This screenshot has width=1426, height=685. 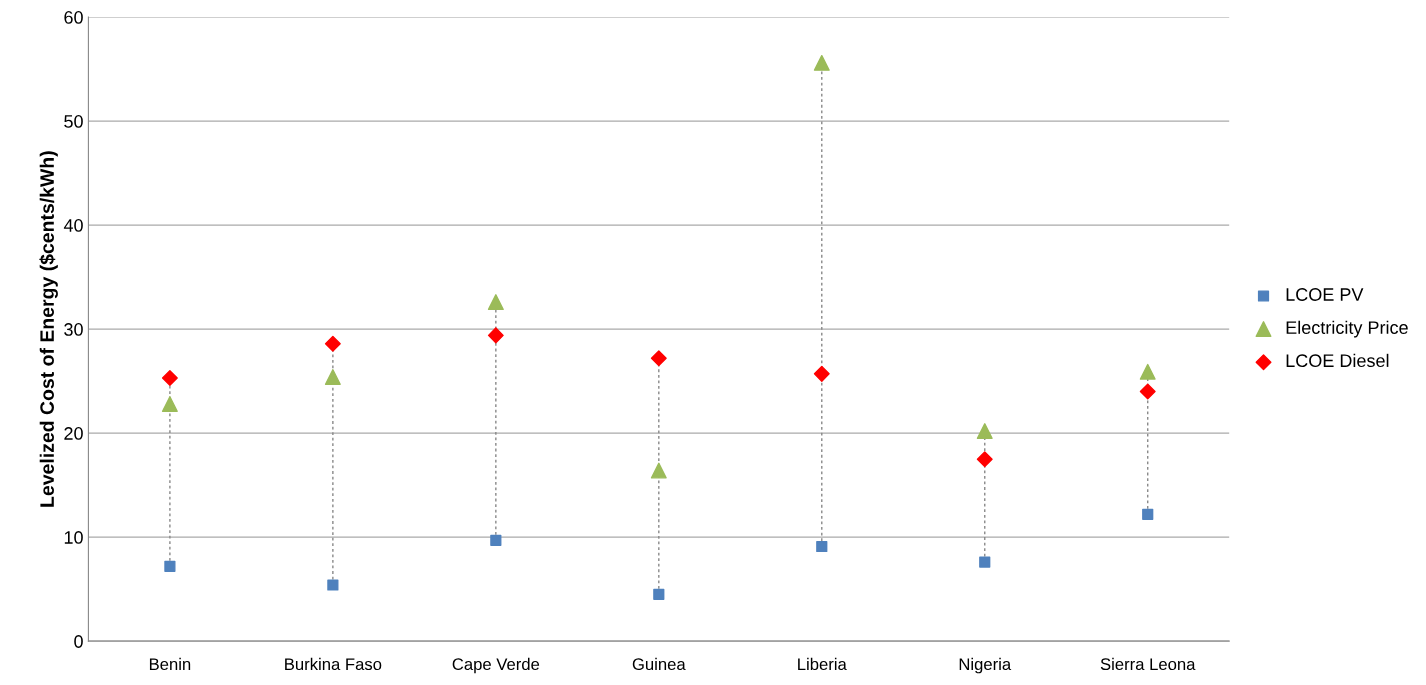 What do you see at coordinates (822, 664) in the screenshot?
I see `x-tick-label: Liberia` at bounding box center [822, 664].